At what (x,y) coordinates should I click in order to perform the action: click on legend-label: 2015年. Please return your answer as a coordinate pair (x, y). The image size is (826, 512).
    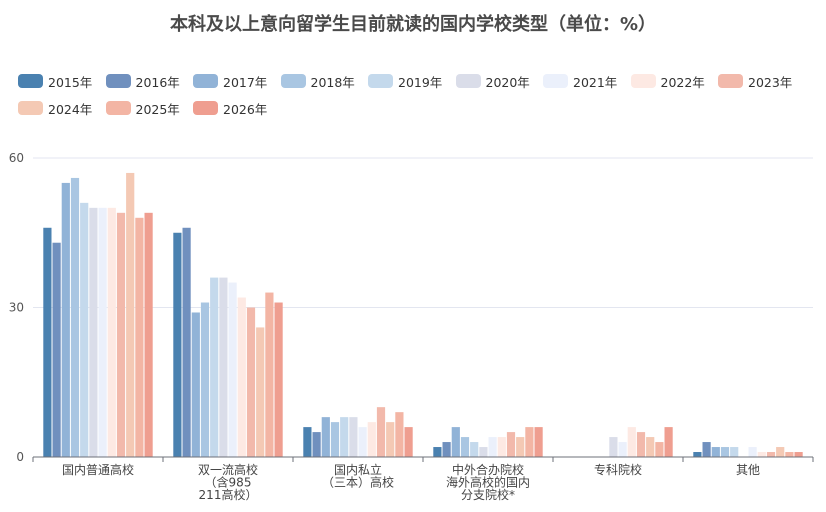
    Looking at the image, I should click on (70, 82).